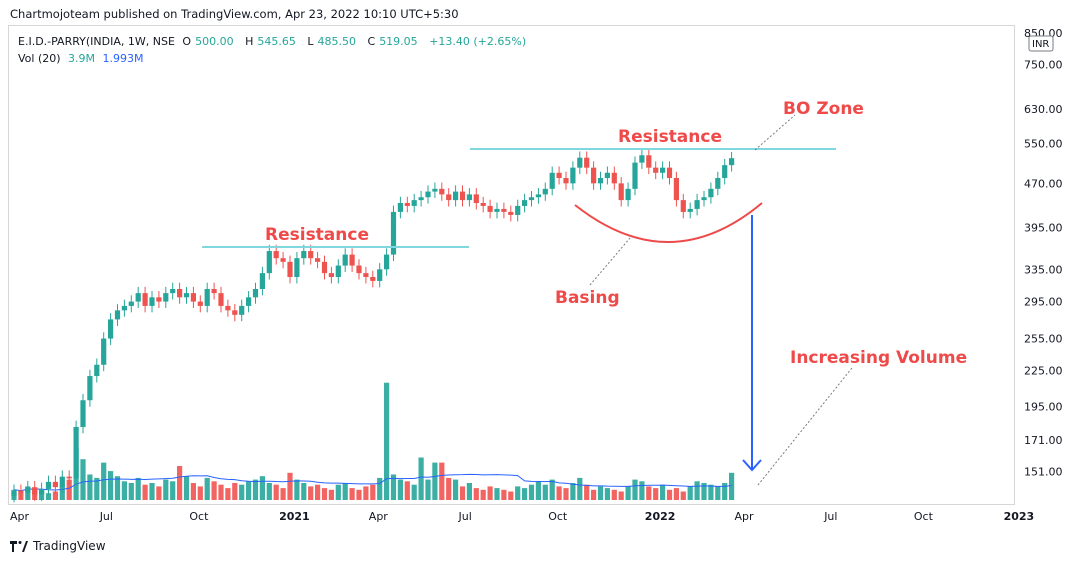 Image resolution: width=1079 pixels, height=565 pixels. I want to click on volume-pointer, so click(805, 426).